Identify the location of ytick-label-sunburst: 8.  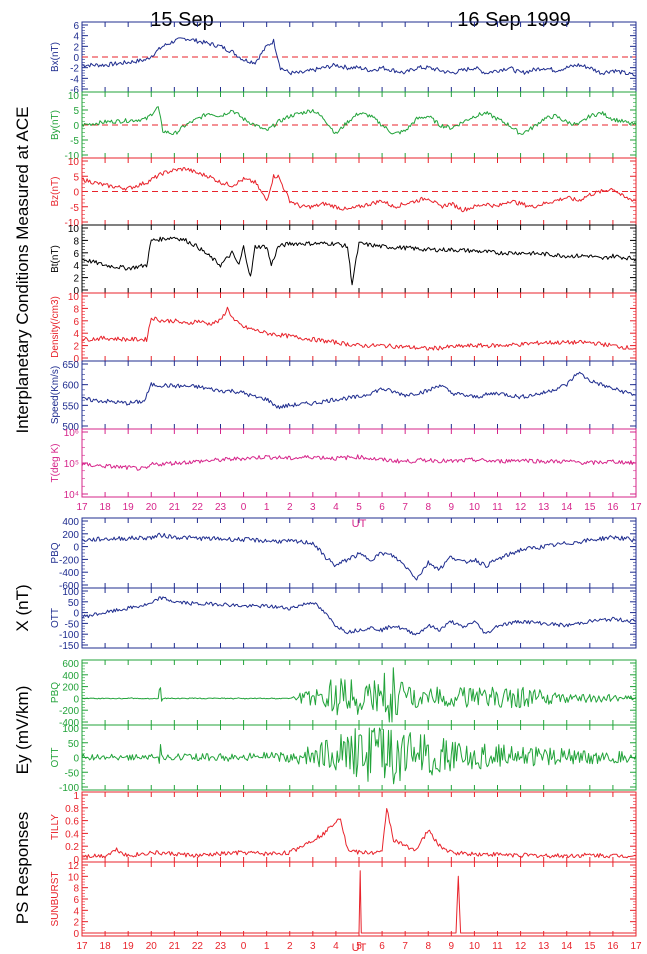
(76, 889).